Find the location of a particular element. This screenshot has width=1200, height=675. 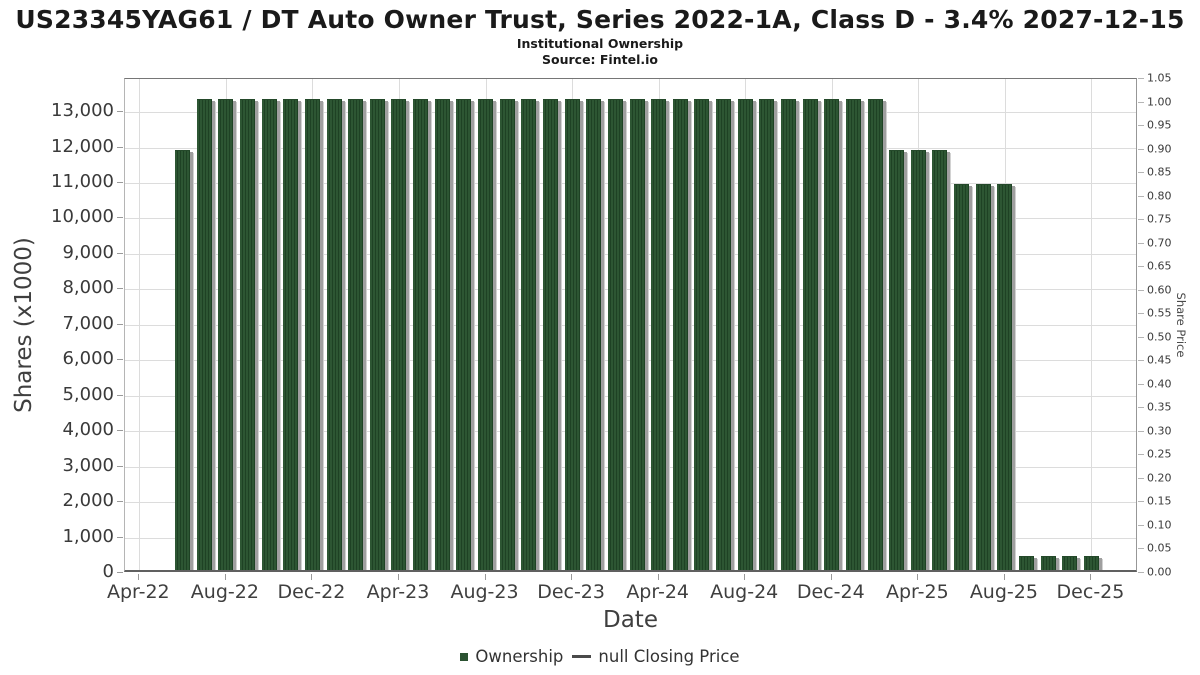

price-line-dash-icon is located at coordinates (582, 656).